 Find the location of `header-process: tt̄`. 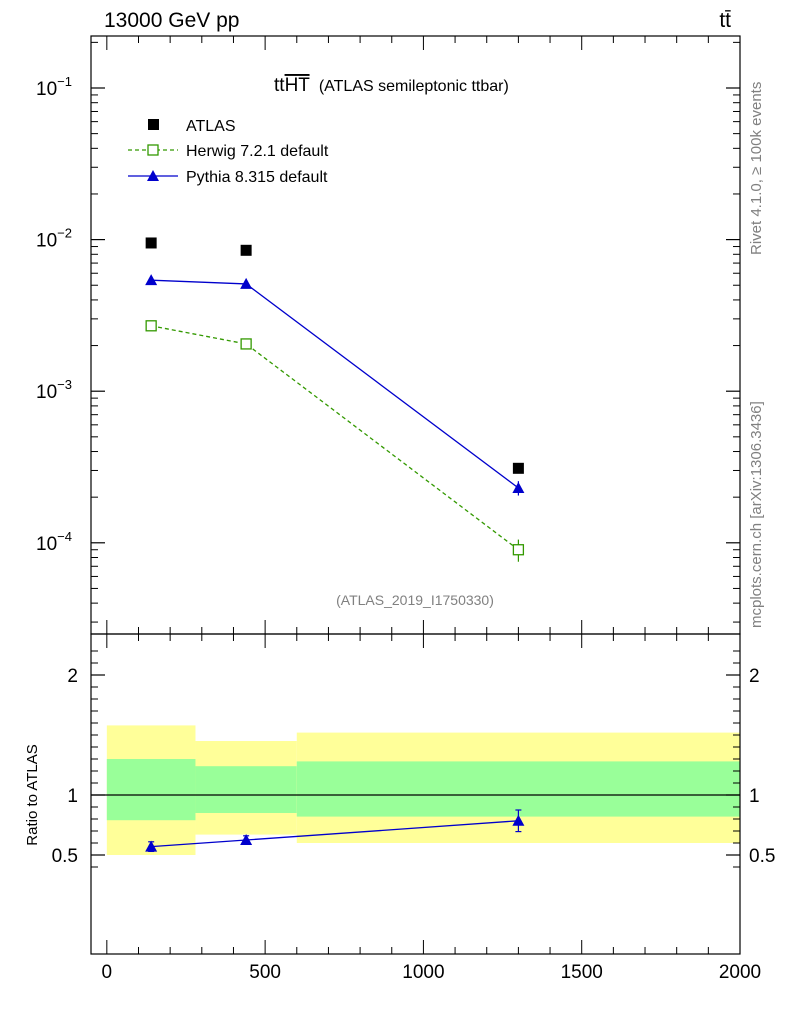

header-process: tt̄ is located at coordinates (725, 20).